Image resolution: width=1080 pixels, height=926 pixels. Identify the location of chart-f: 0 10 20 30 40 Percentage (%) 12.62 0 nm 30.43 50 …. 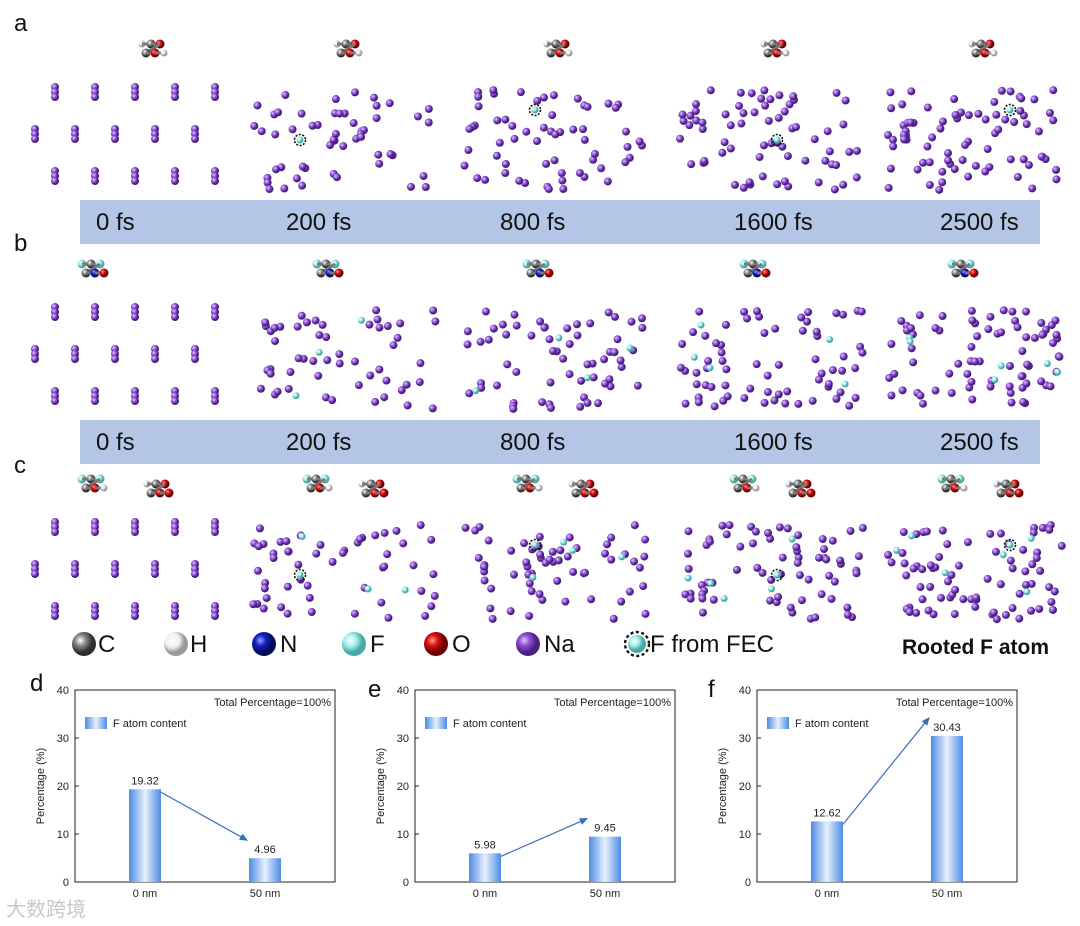
(872, 797).